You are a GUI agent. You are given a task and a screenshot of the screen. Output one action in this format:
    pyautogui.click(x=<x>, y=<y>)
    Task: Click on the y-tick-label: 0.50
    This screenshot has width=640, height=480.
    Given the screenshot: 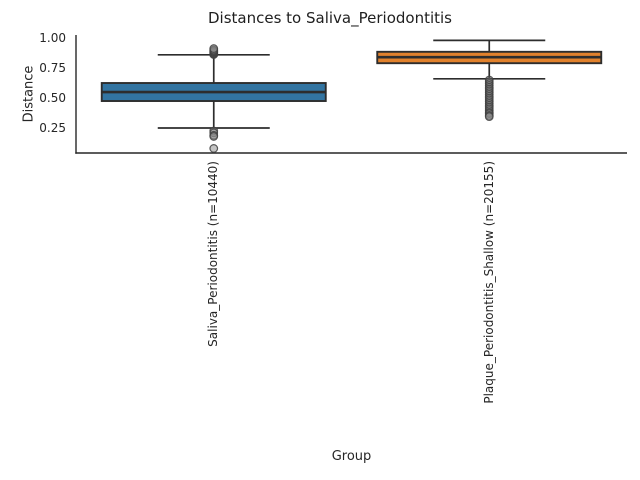 What is the action you would take?
    pyautogui.click(x=52, y=98)
    